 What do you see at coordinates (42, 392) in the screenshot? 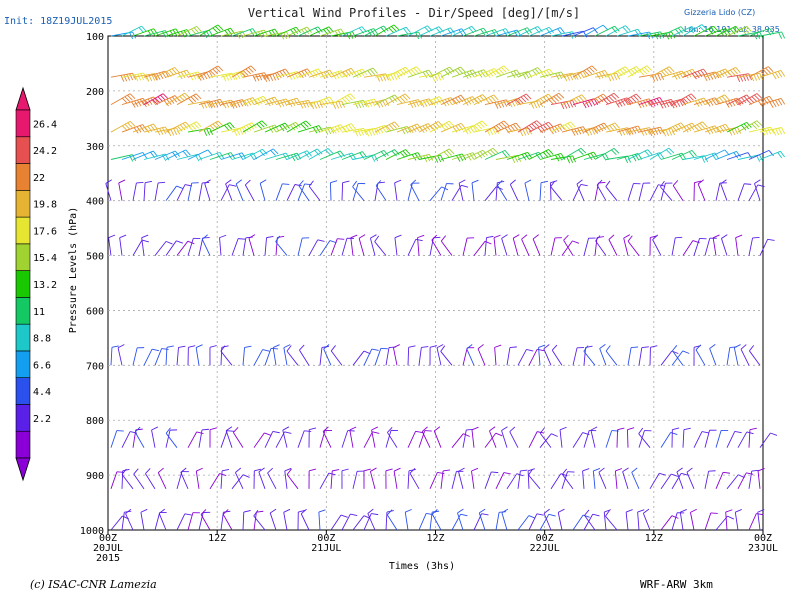
I see `colorbar-label: 4.4` at bounding box center [42, 392].